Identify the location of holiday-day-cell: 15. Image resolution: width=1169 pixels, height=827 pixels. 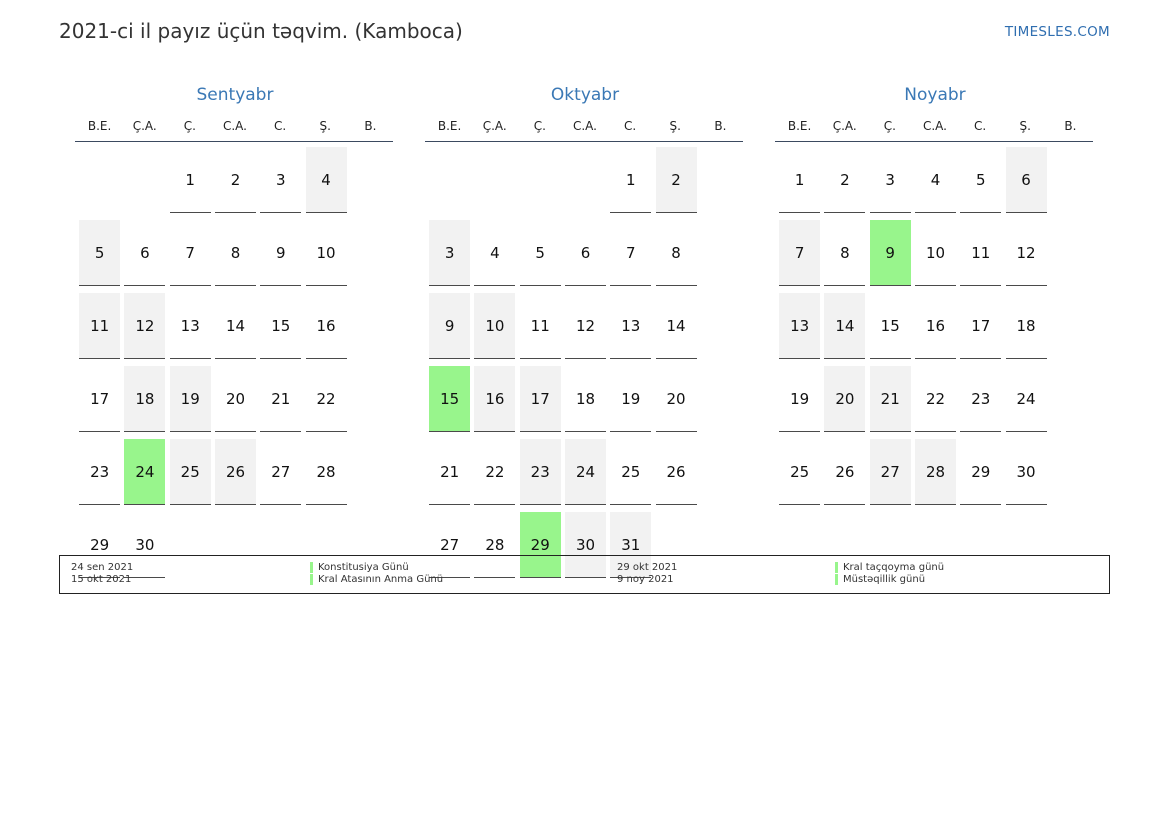
(450, 399).